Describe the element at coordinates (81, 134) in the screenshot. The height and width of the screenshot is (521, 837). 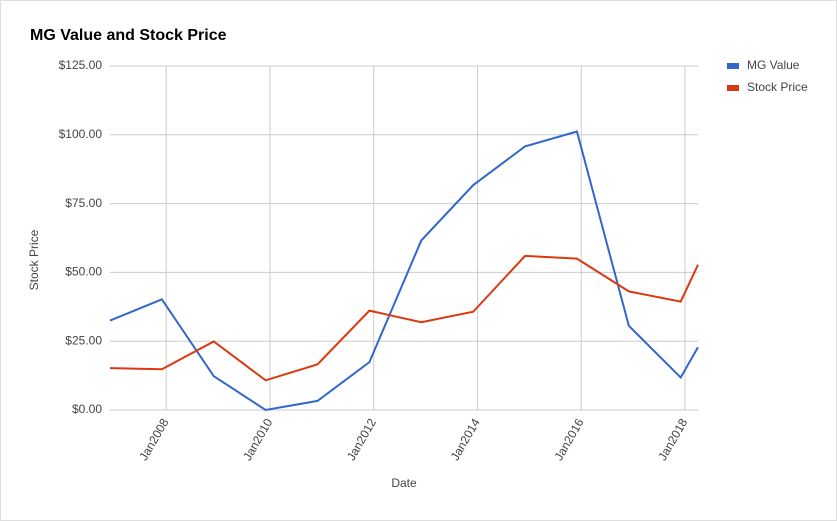
I see `y-tick-label: $100.00` at that location.